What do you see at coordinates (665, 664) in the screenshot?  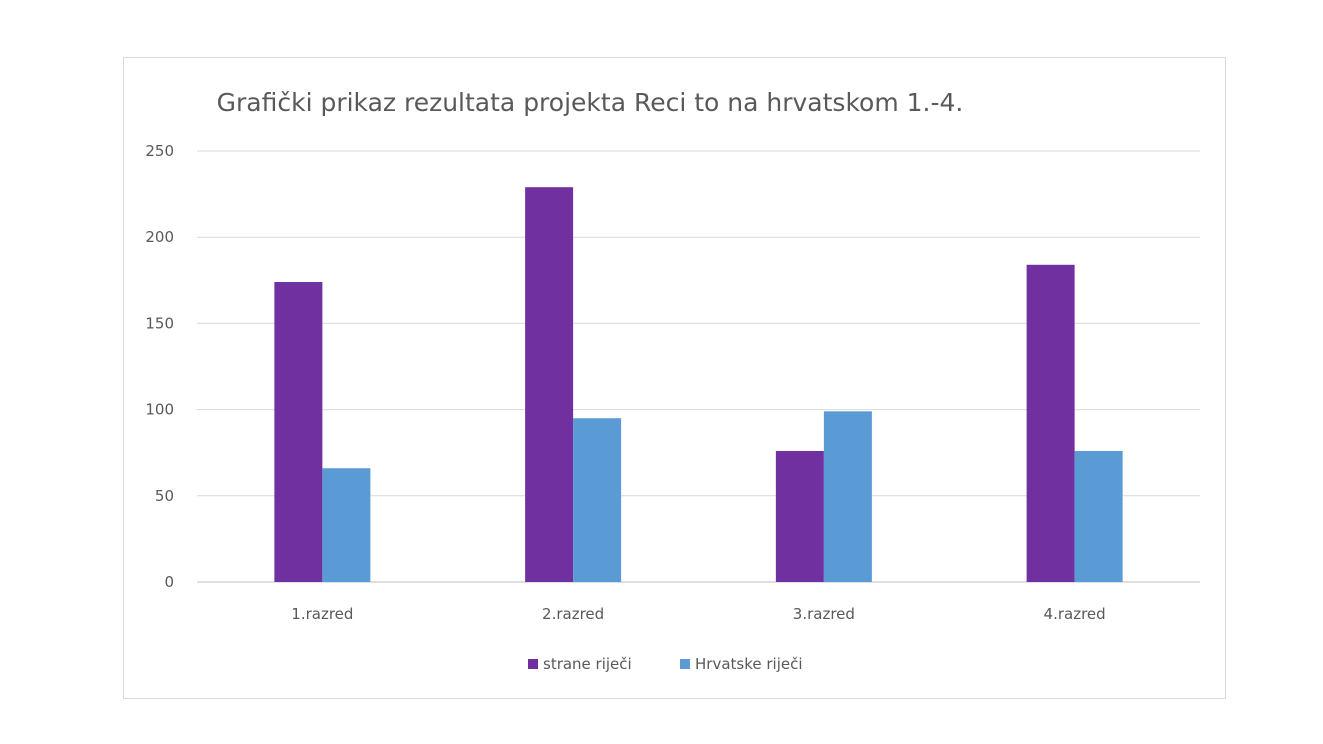 I see `legend: strane riječi Hrvatske riječi` at bounding box center [665, 664].